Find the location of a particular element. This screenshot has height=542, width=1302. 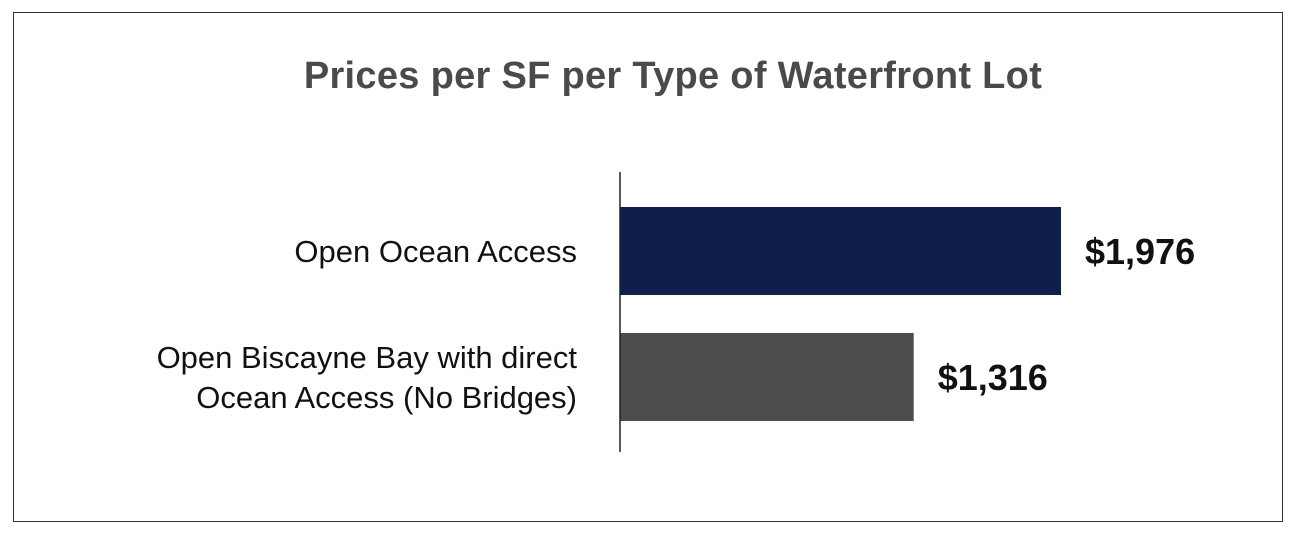

category-label-0-line-0: Open Ocean Access is located at coordinates (435, 251).